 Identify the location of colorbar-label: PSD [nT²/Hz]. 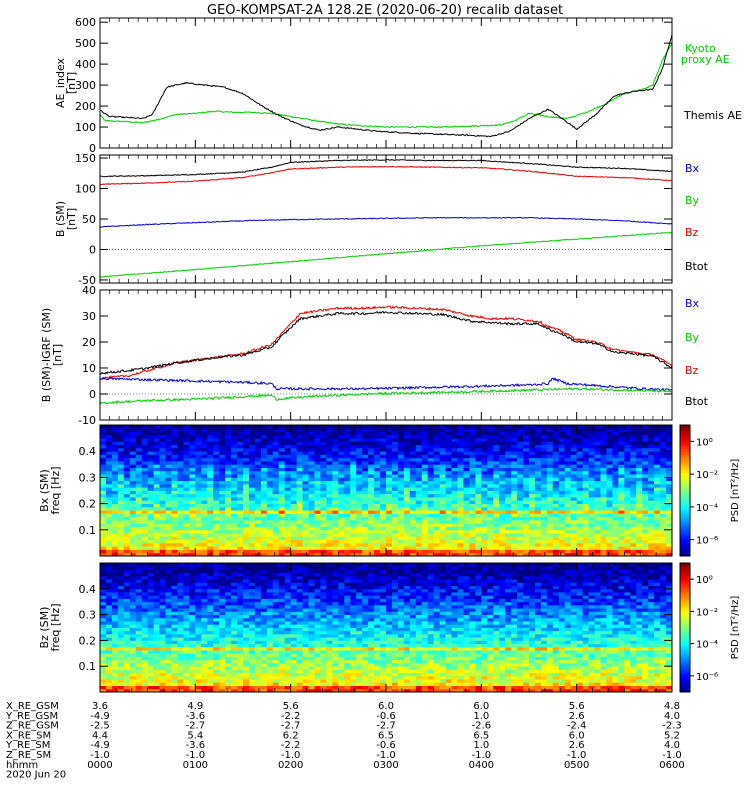
(735, 491).